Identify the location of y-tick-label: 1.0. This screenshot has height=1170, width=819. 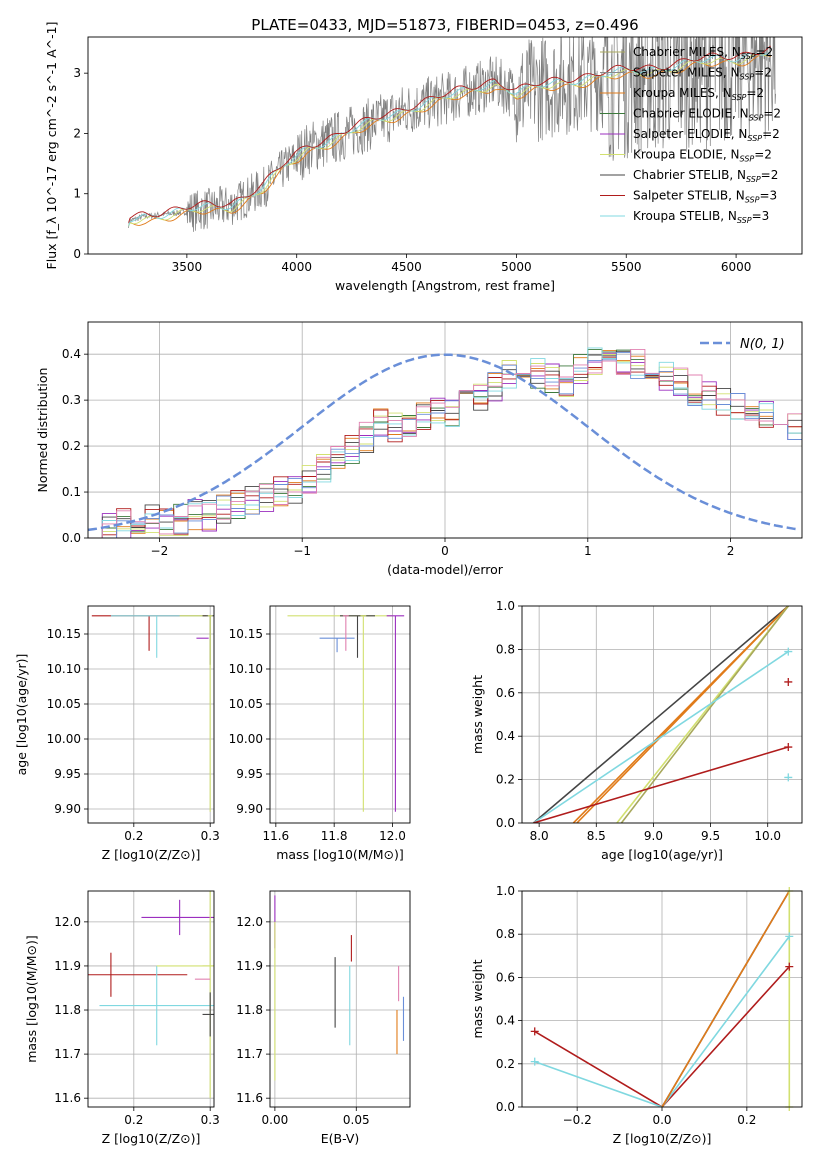
(505, 891).